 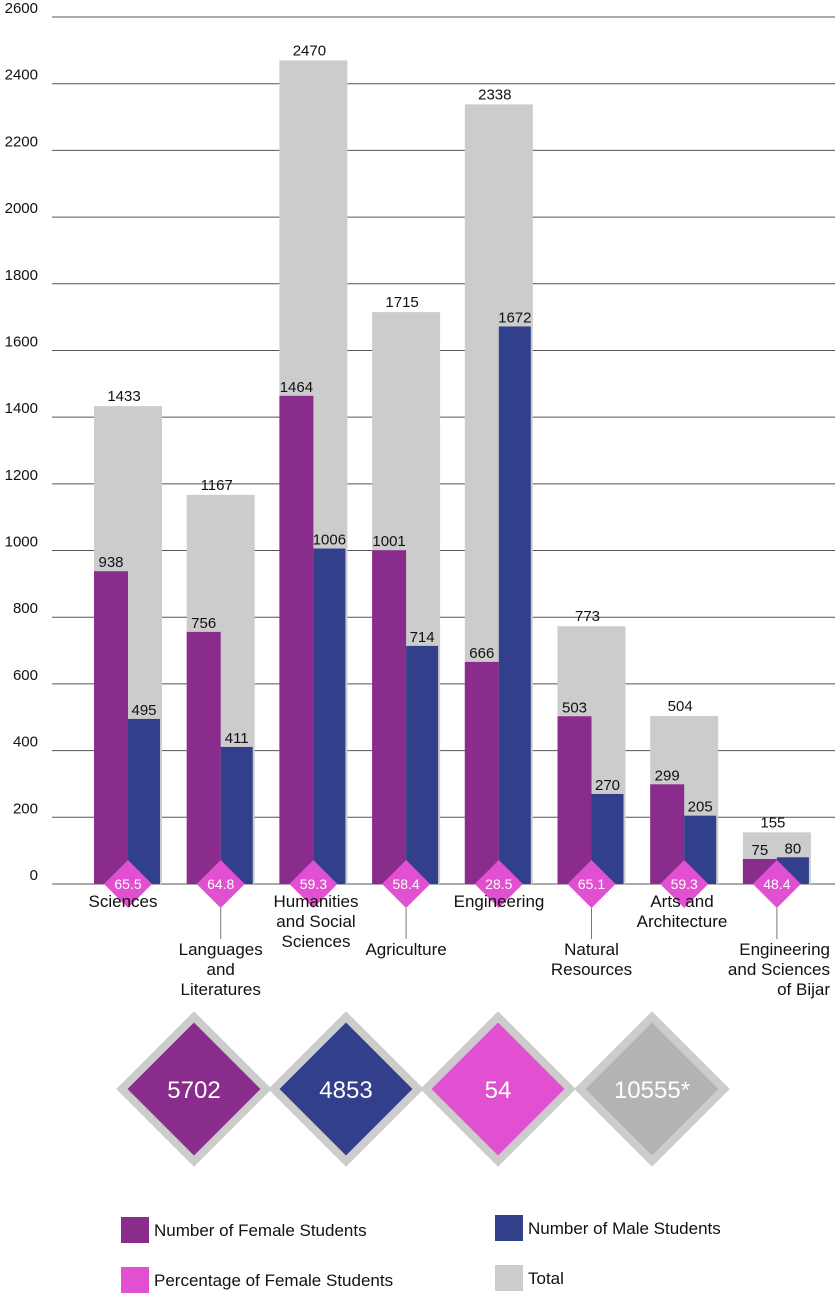 What do you see at coordinates (481, 653) in the screenshot?
I see `female-value-label: 666` at bounding box center [481, 653].